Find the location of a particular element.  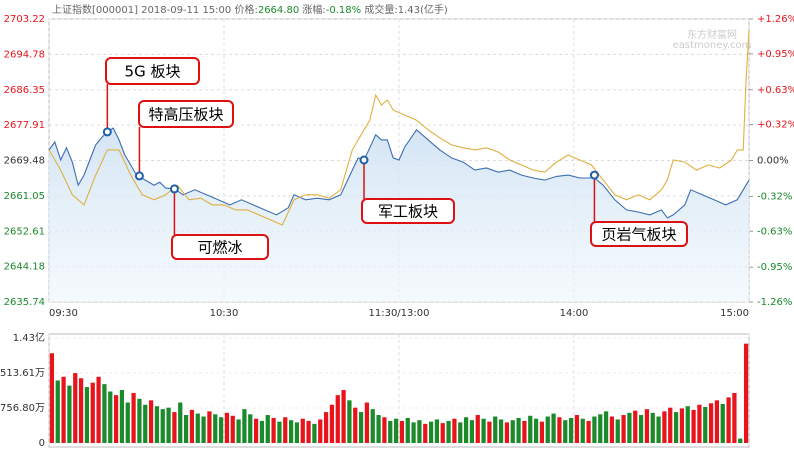

annotation-label: 军工板块 is located at coordinates (408, 212).